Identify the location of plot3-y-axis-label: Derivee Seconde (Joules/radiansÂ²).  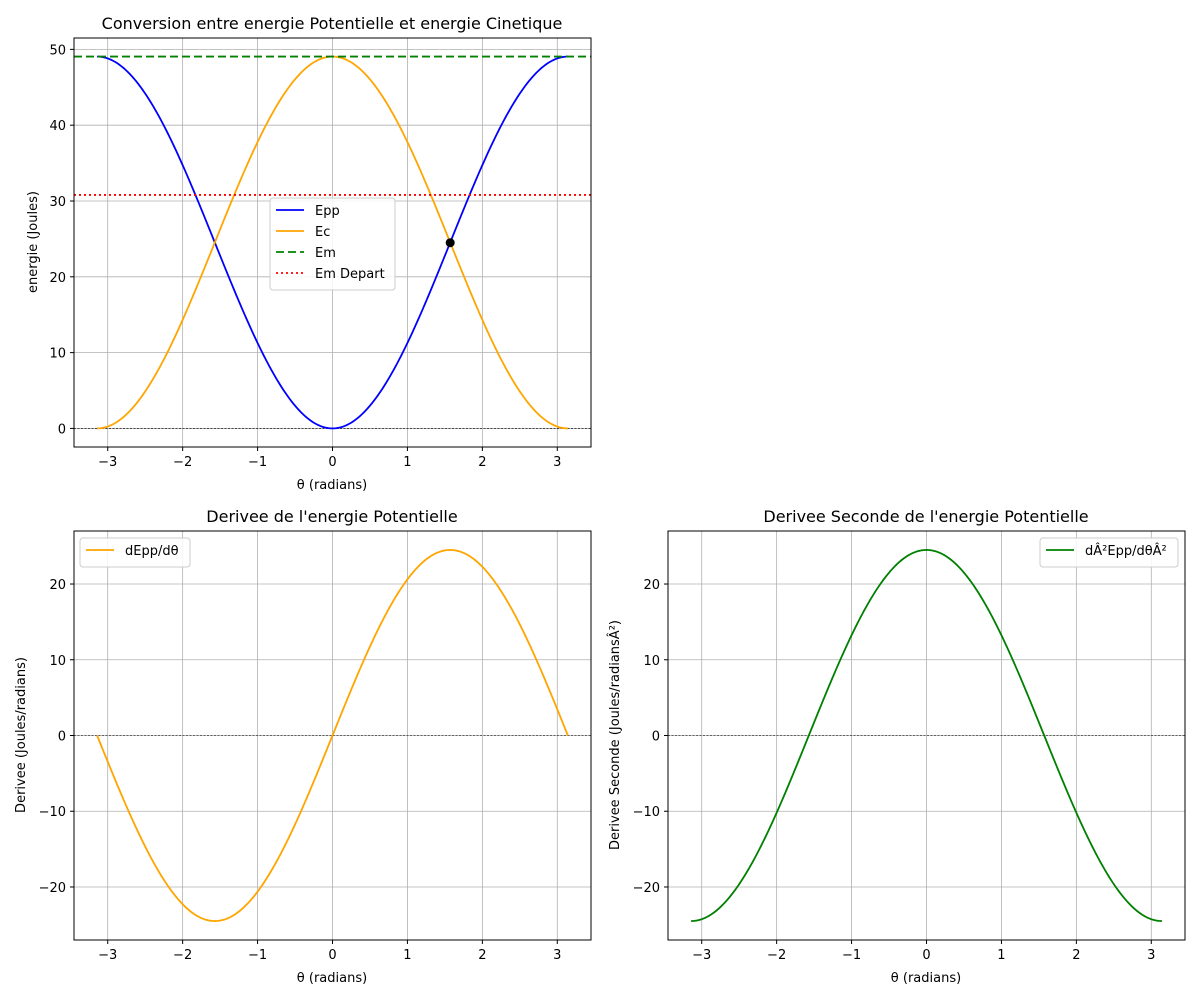
(615, 735).